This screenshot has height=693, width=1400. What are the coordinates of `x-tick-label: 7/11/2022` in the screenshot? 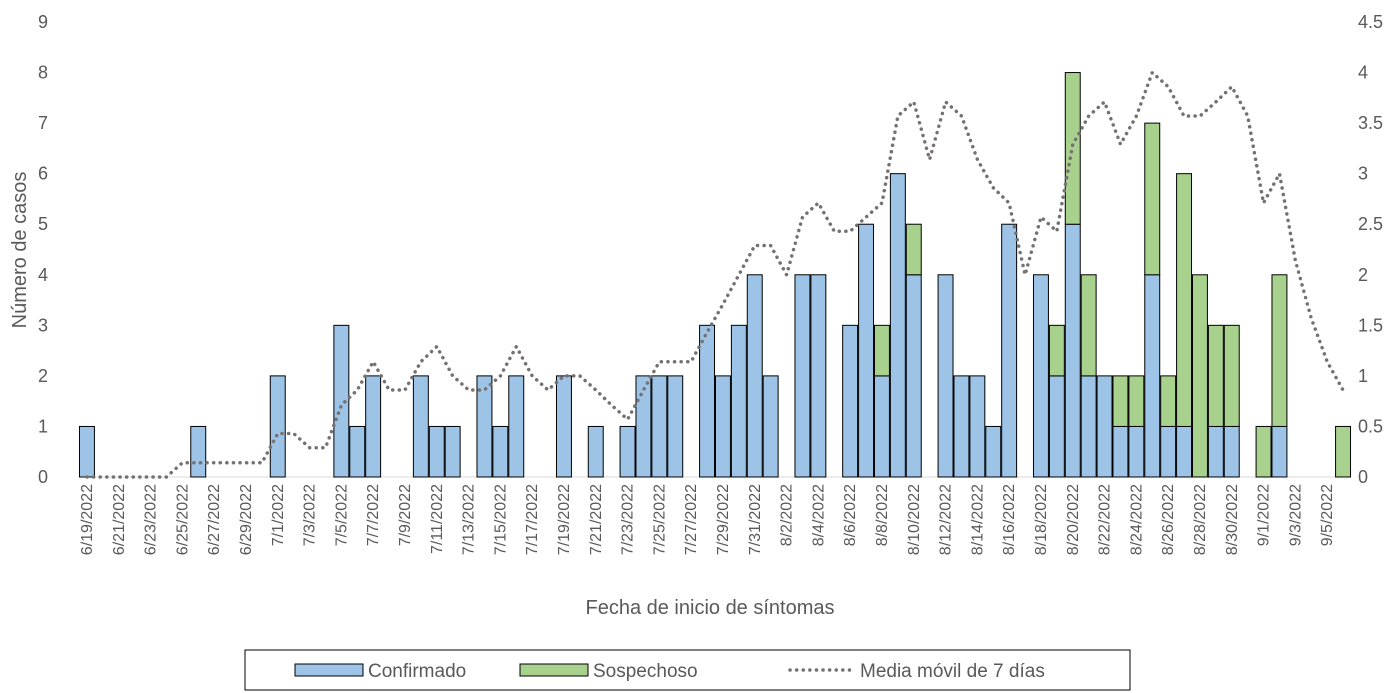 It's located at (437, 519).